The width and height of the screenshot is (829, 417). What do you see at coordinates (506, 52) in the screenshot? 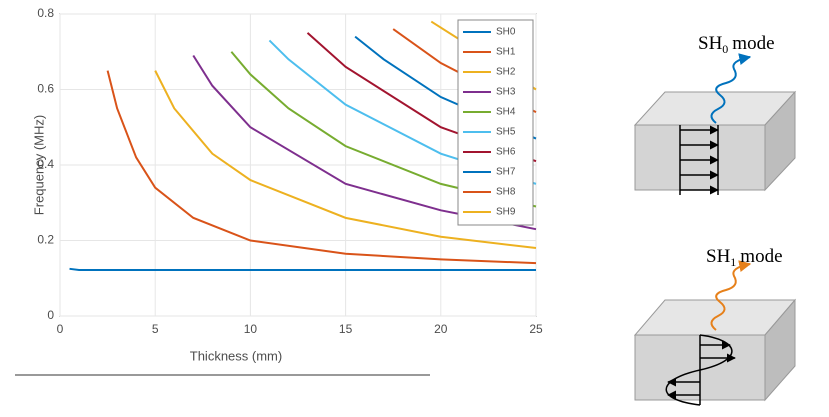
I see `legend-label: SH1` at bounding box center [506, 52].